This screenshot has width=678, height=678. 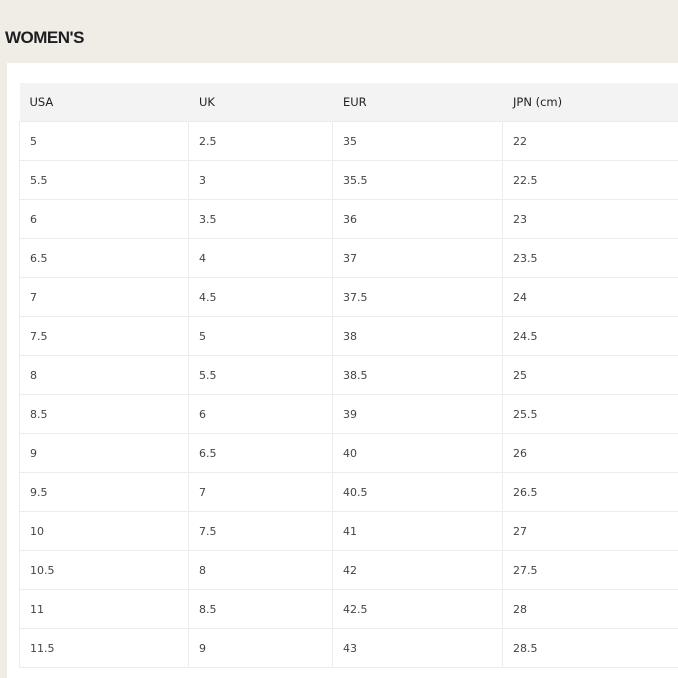 What do you see at coordinates (590, 570) in the screenshot?
I see `table-cell: 27.5` at bounding box center [590, 570].